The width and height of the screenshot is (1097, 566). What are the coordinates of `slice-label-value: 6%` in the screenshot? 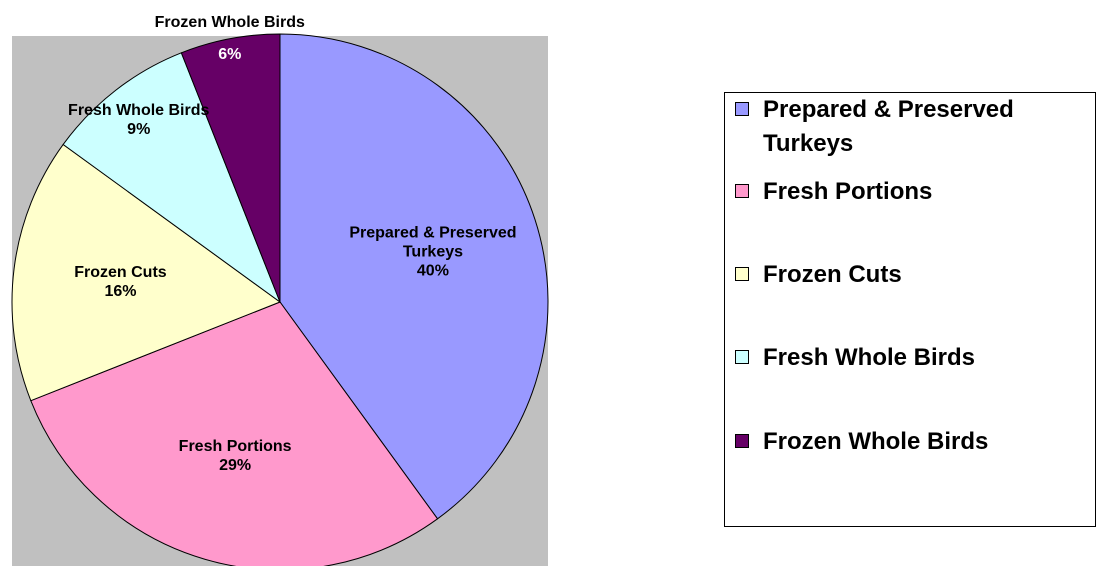 It's located at (230, 54).